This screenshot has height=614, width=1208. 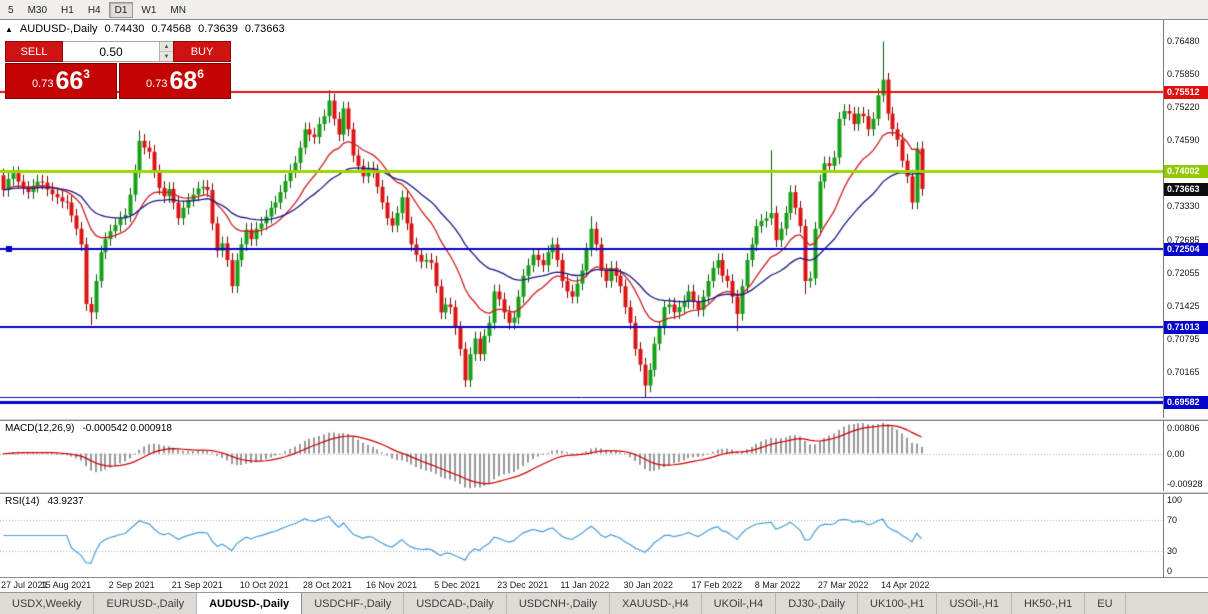 I want to click on rsi-panel: RSI(14) 43.9237 100 70 30 0, so click(x=604, y=535).